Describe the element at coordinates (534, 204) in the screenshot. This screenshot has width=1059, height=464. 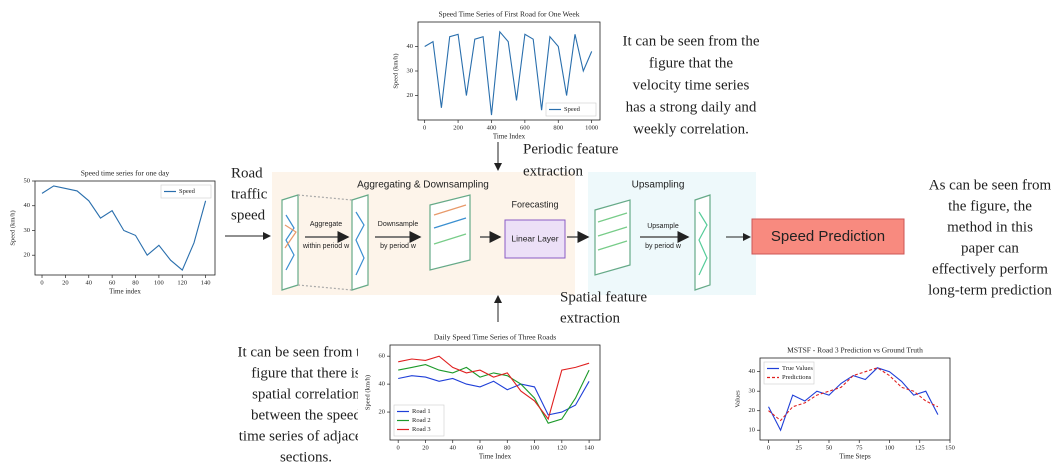
I see `forecasting-label: Forecasting` at that location.